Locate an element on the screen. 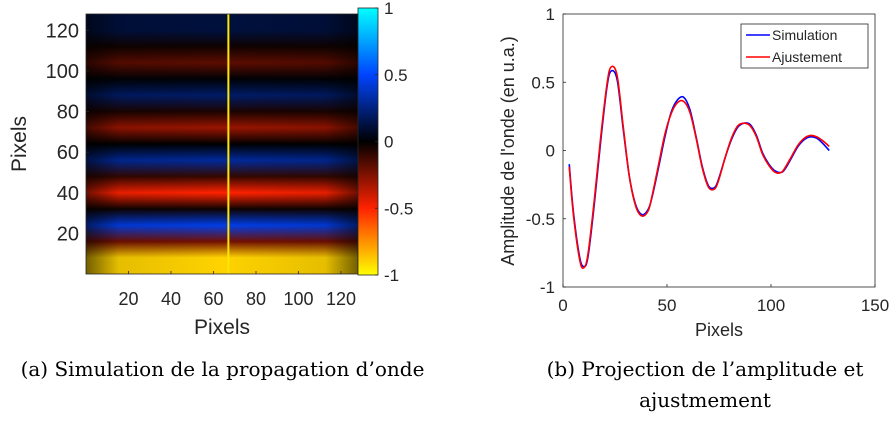  line-chart-x-axis-label: Pixels is located at coordinates (719, 330).